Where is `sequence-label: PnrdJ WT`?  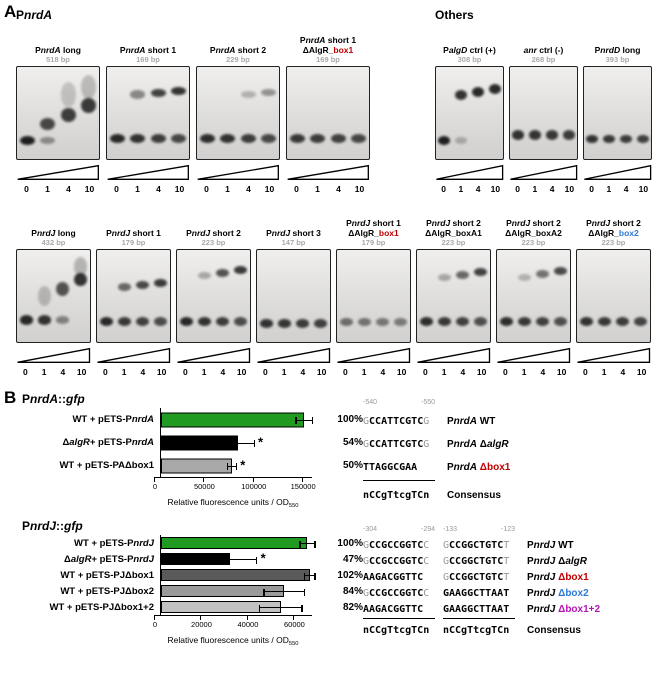
sequence-label: PnrdJ WT is located at coordinates (550, 545).